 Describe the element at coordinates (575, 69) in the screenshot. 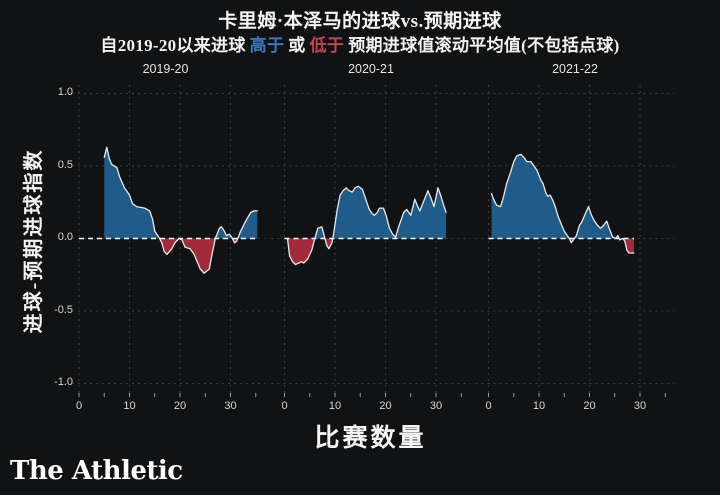

I see `facet-label-2021-22: 2021-22` at that location.